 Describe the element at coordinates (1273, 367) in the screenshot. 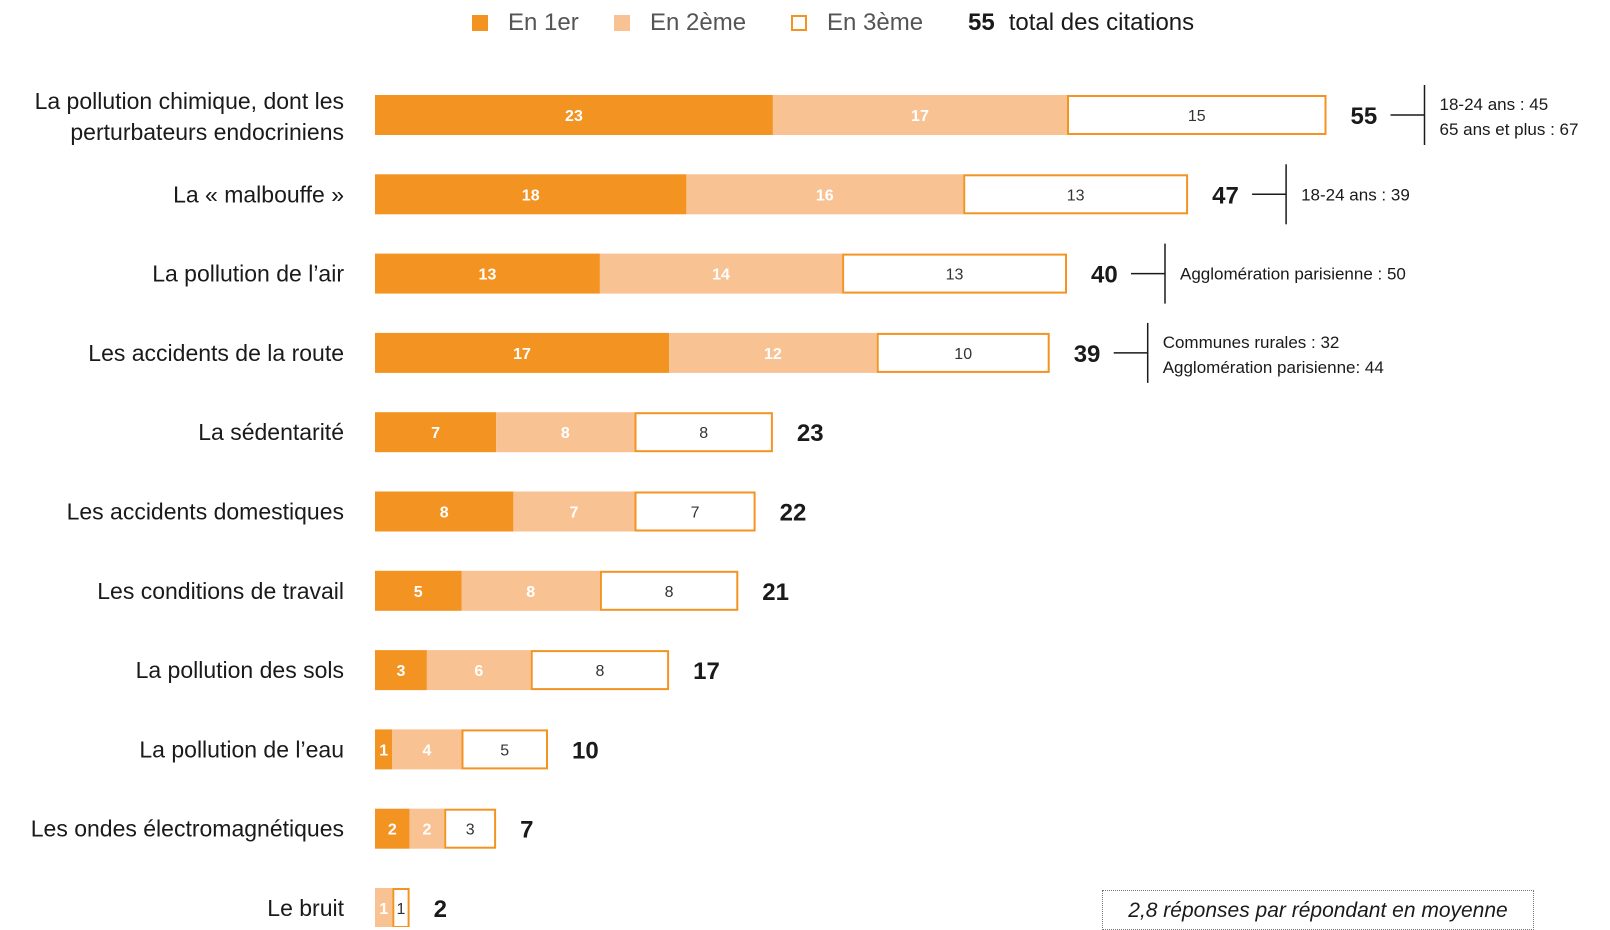

I see `annotation-text: Agglomération parisienne: 44` at that location.